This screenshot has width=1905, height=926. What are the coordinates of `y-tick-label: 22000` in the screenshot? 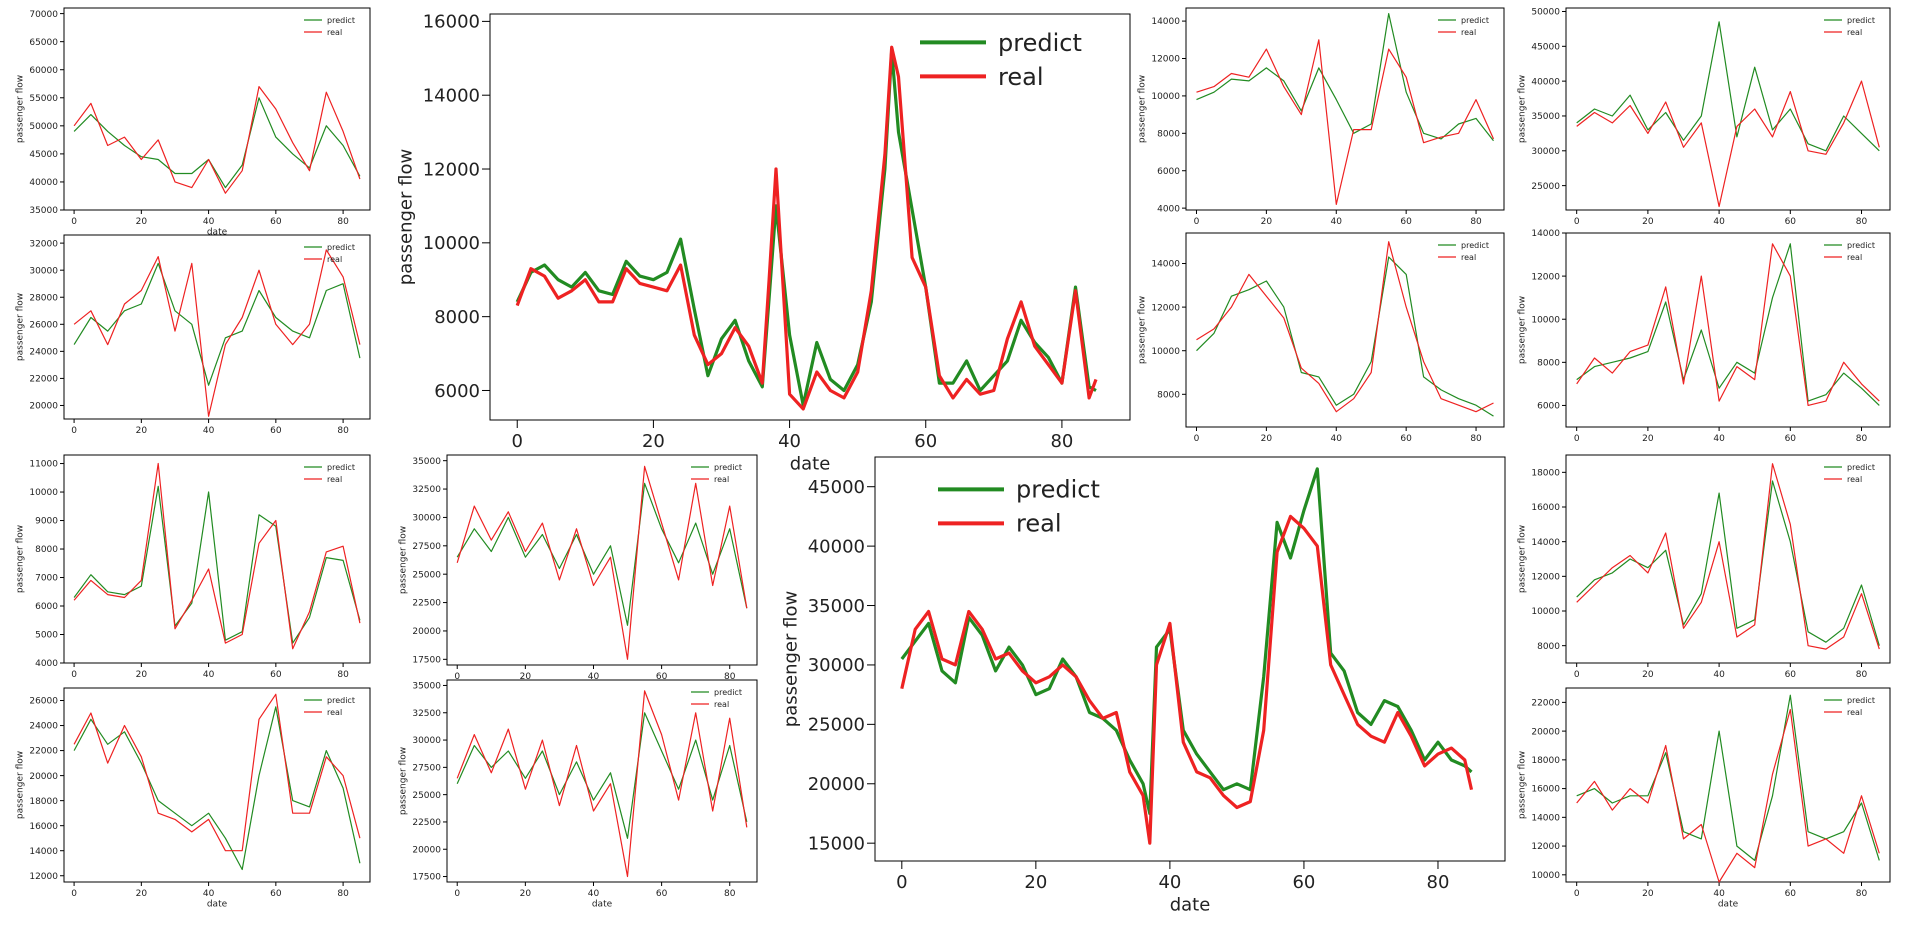 It's located at (43, 380).